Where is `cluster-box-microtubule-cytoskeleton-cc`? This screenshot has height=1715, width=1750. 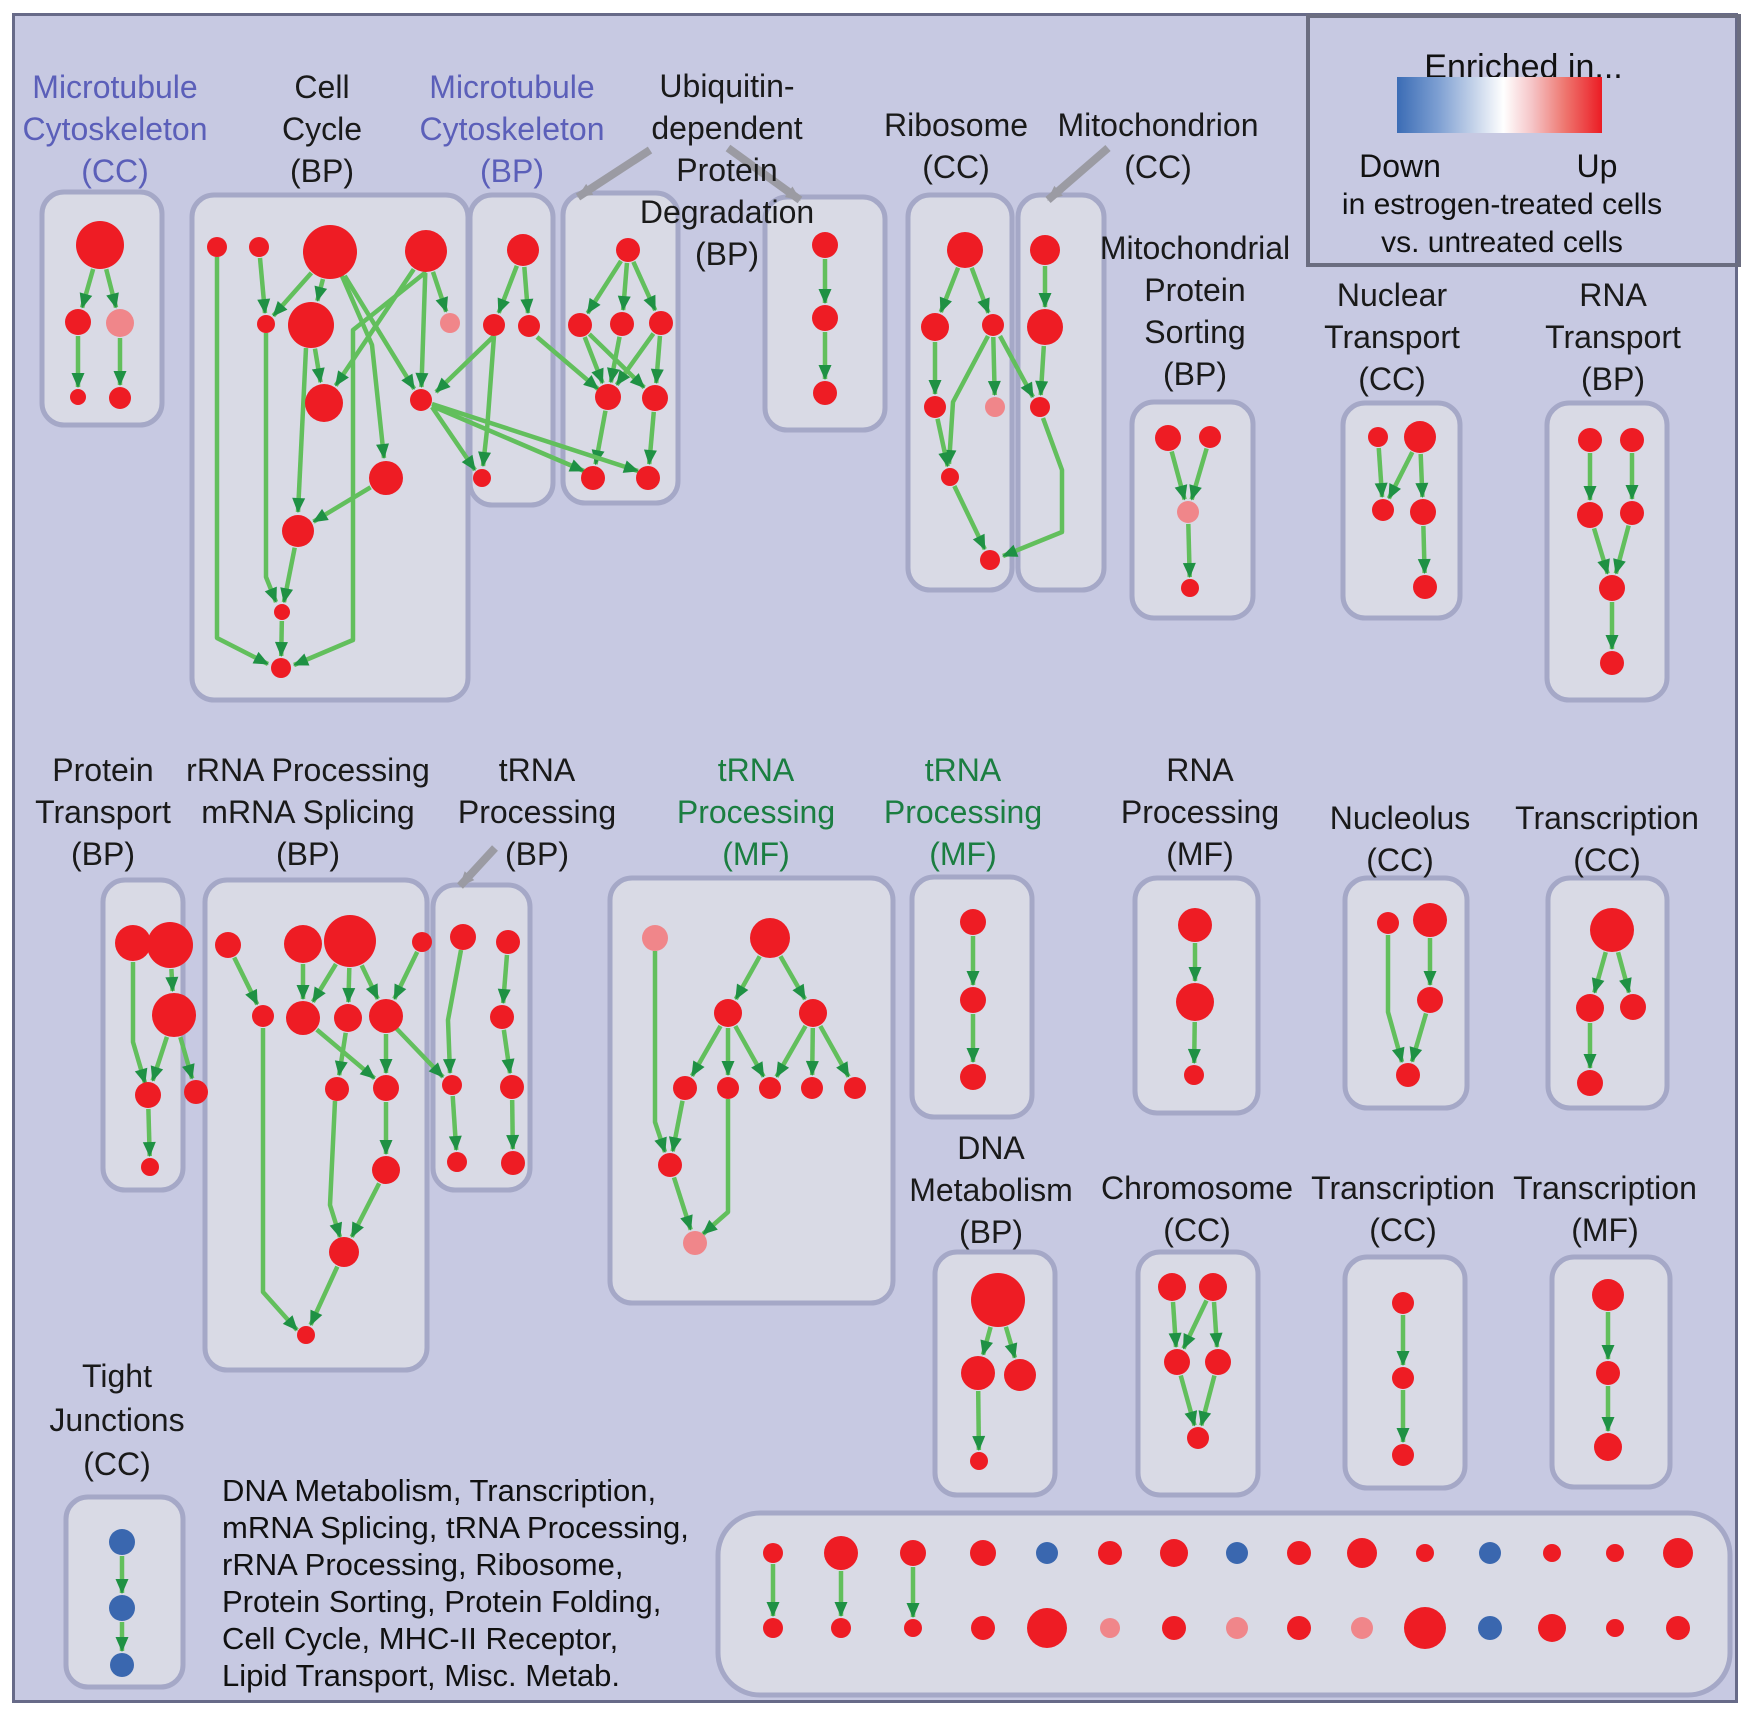 cluster-box-microtubule-cytoskeleton-cc is located at coordinates (102, 308).